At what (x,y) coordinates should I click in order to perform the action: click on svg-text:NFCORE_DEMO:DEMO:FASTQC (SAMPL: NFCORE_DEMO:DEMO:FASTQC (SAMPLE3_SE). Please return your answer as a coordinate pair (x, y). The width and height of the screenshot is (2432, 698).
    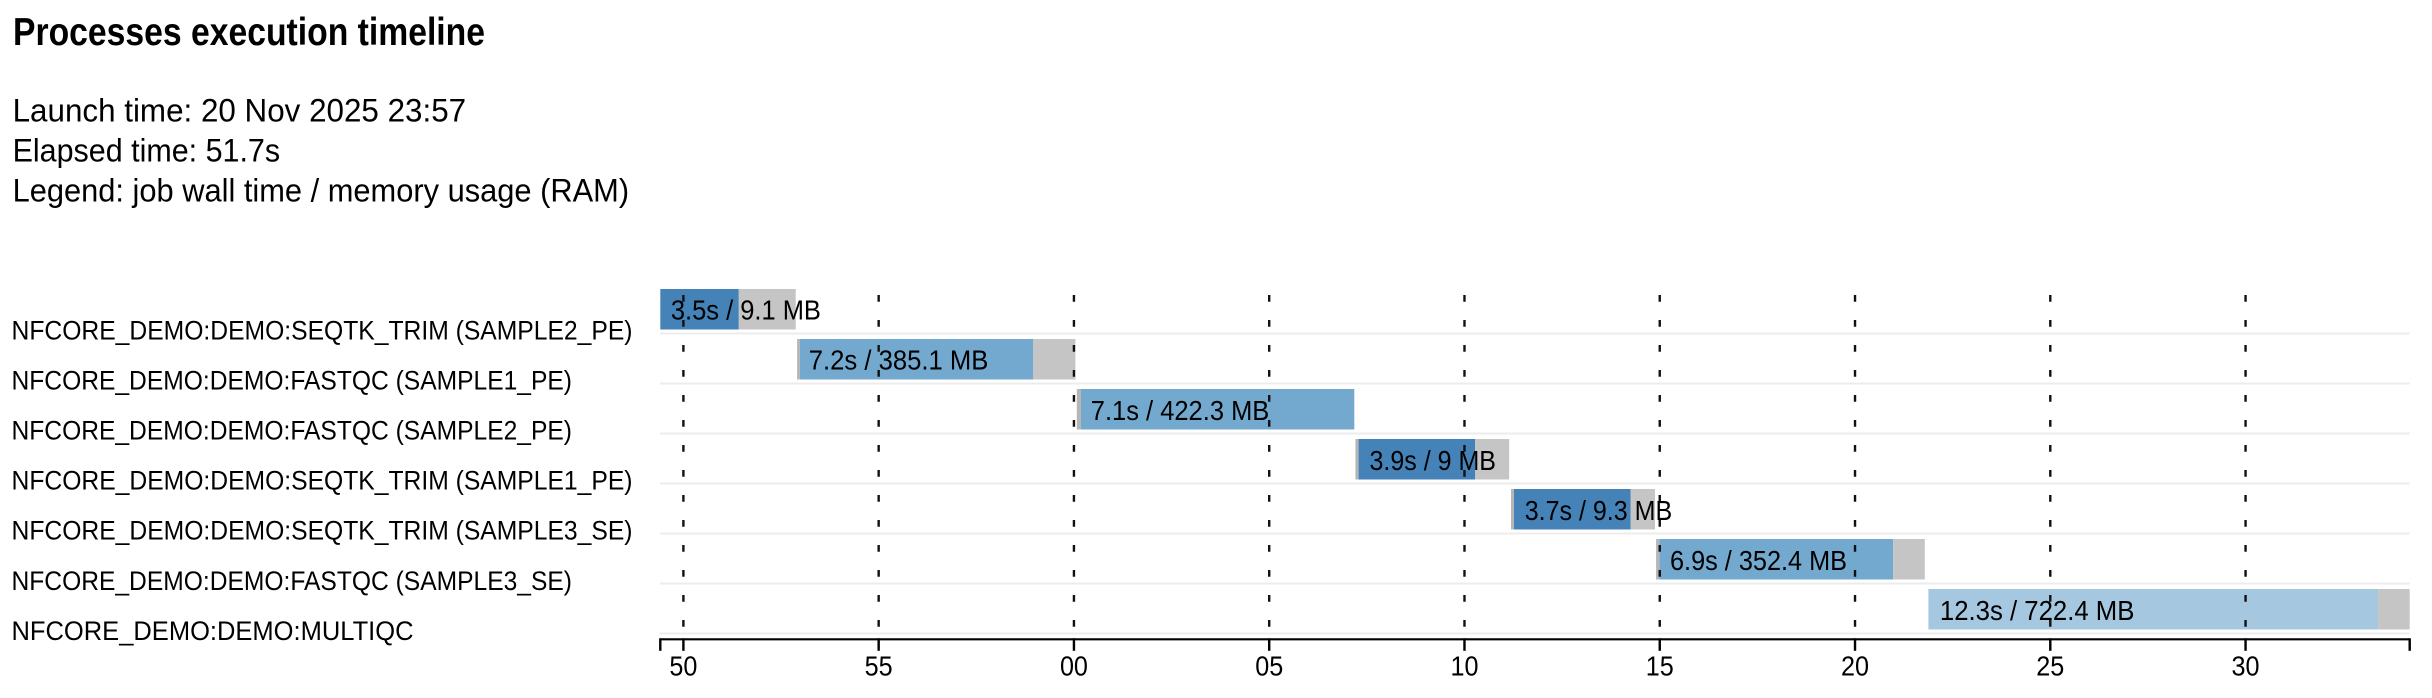
    Looking at the image, I should click on (292, 581).